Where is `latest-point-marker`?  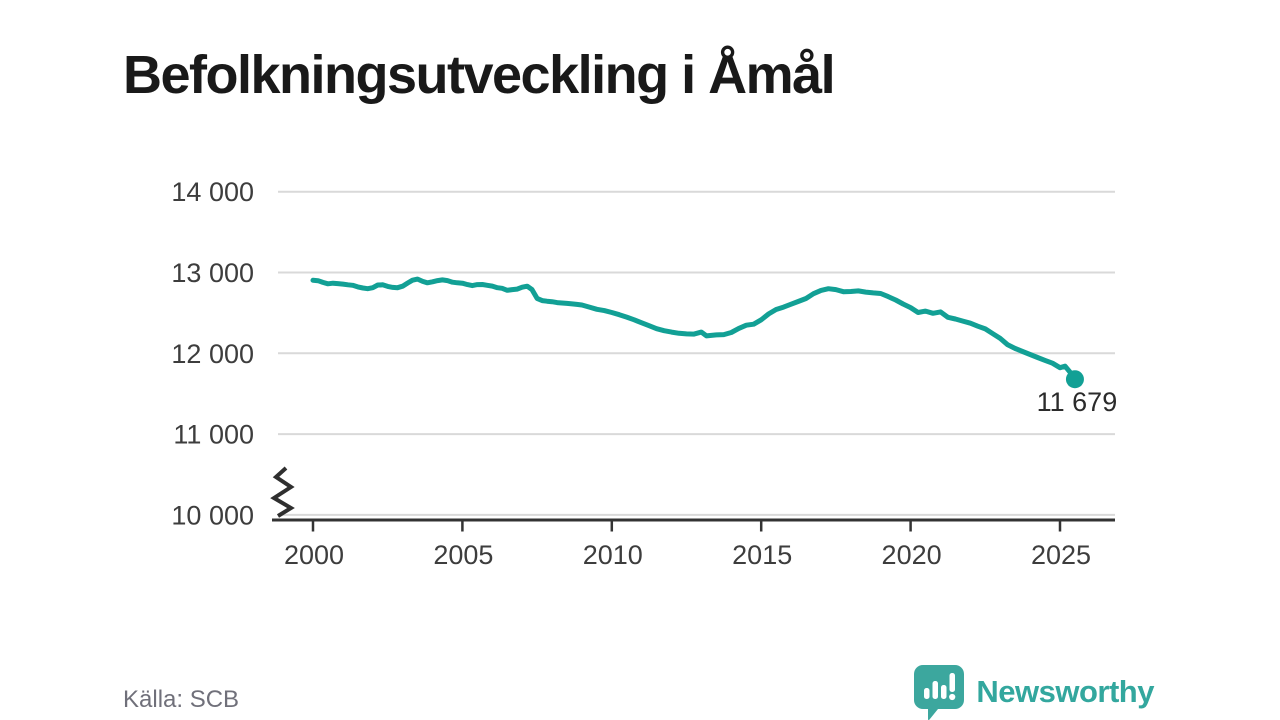
latest-point-marker is located at coordinates (1074, 379).